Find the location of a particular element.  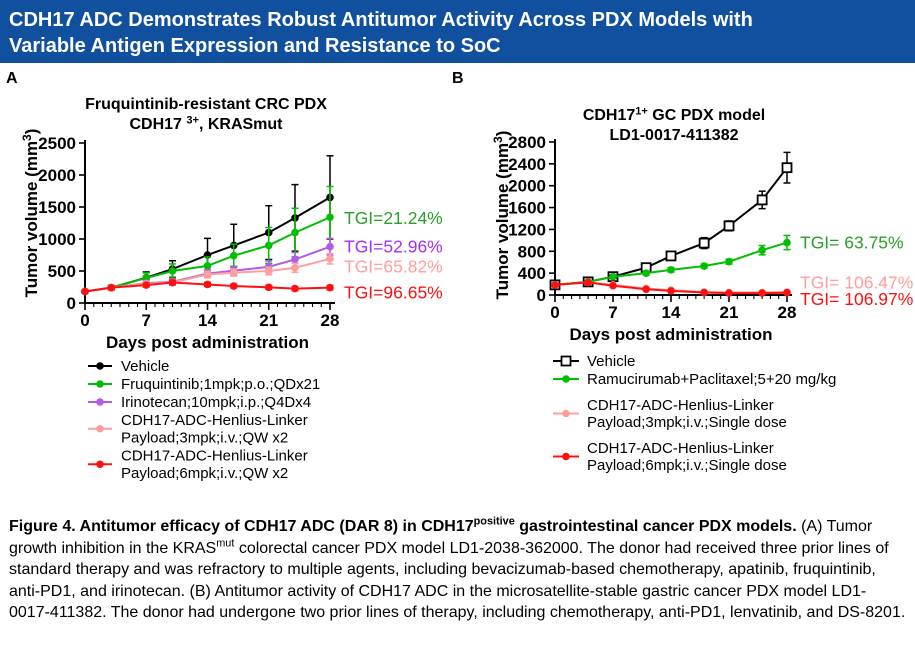

tgi-label: TGI= 106.97% is located at coordinates (856, 299).